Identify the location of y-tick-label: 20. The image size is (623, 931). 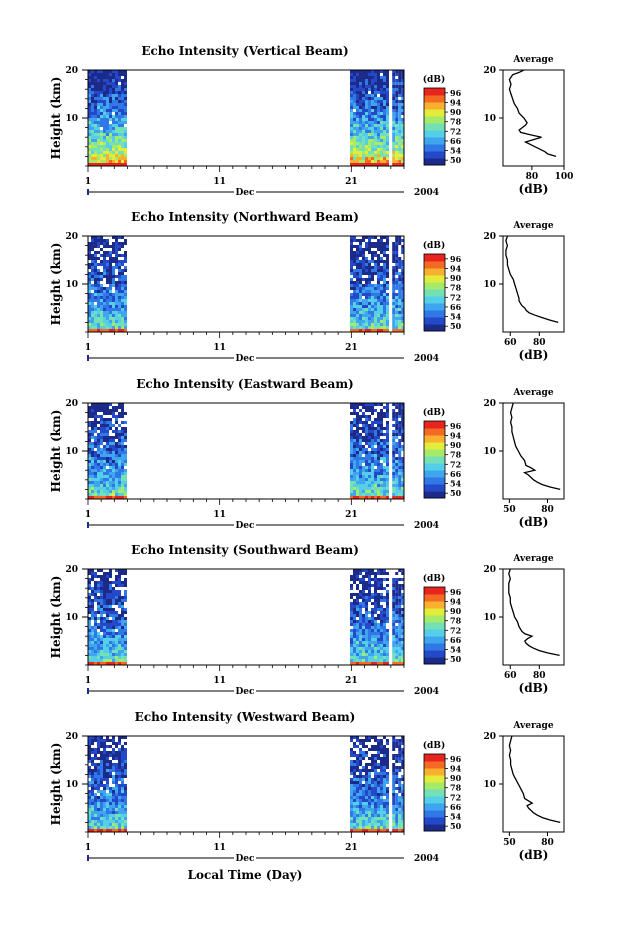
(71, 71).